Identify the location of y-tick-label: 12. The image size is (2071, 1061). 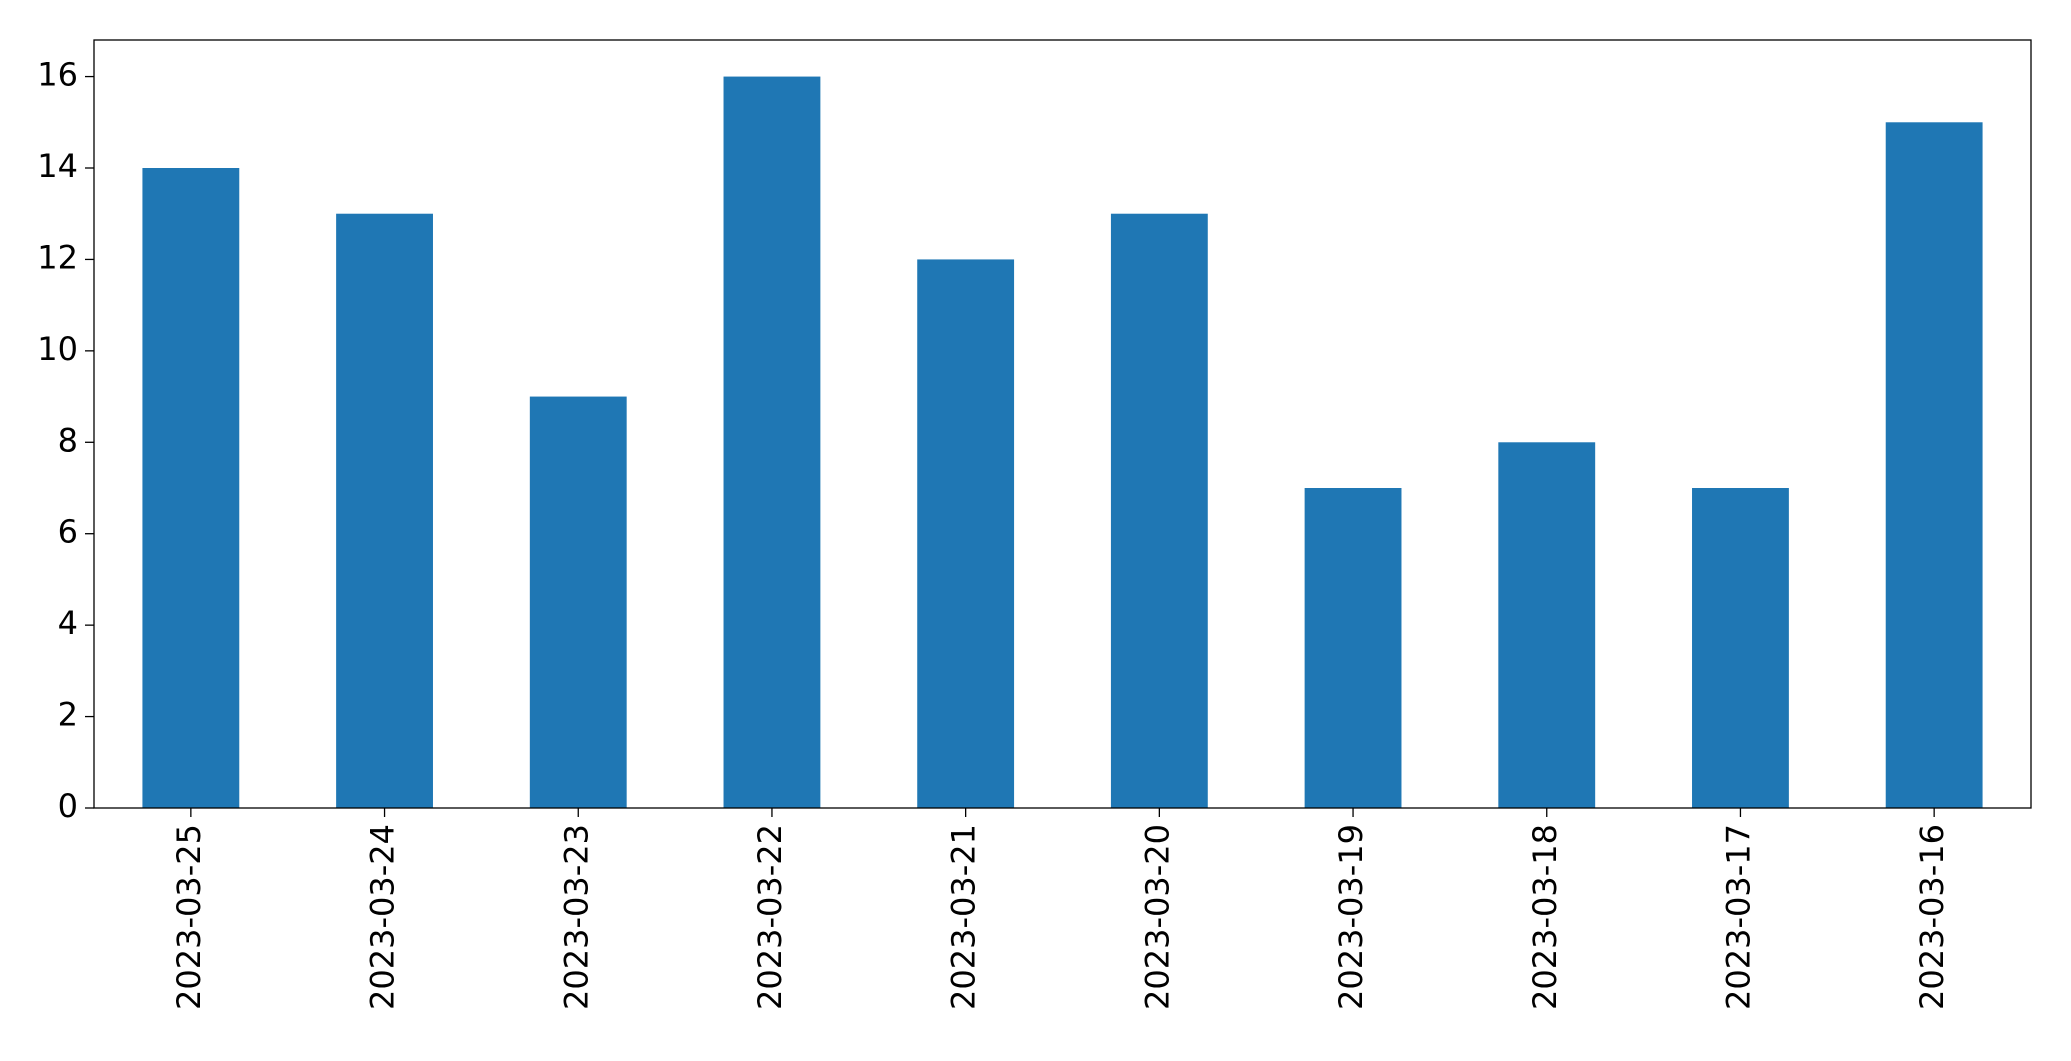
(57, 257).